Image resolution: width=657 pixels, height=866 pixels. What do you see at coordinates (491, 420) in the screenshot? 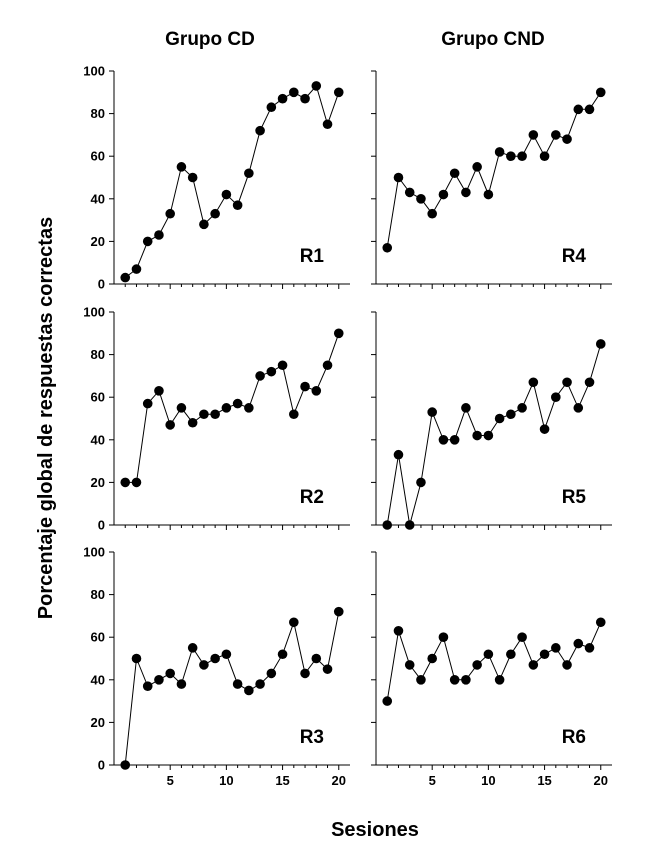
I see `panel-r5: R5` at bounding box center [491, 420].